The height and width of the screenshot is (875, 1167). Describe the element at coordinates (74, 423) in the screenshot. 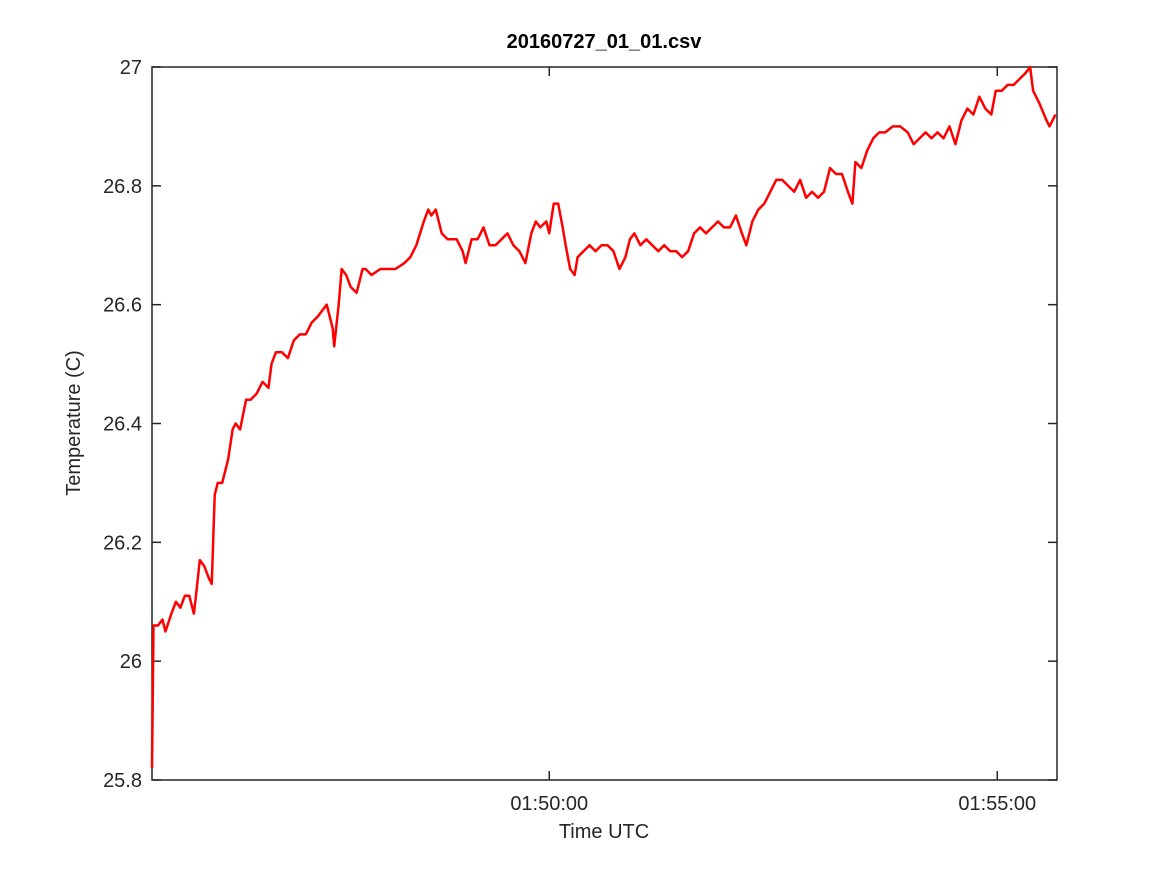

I see `y-axis-label: Temperature (C)` at that location.